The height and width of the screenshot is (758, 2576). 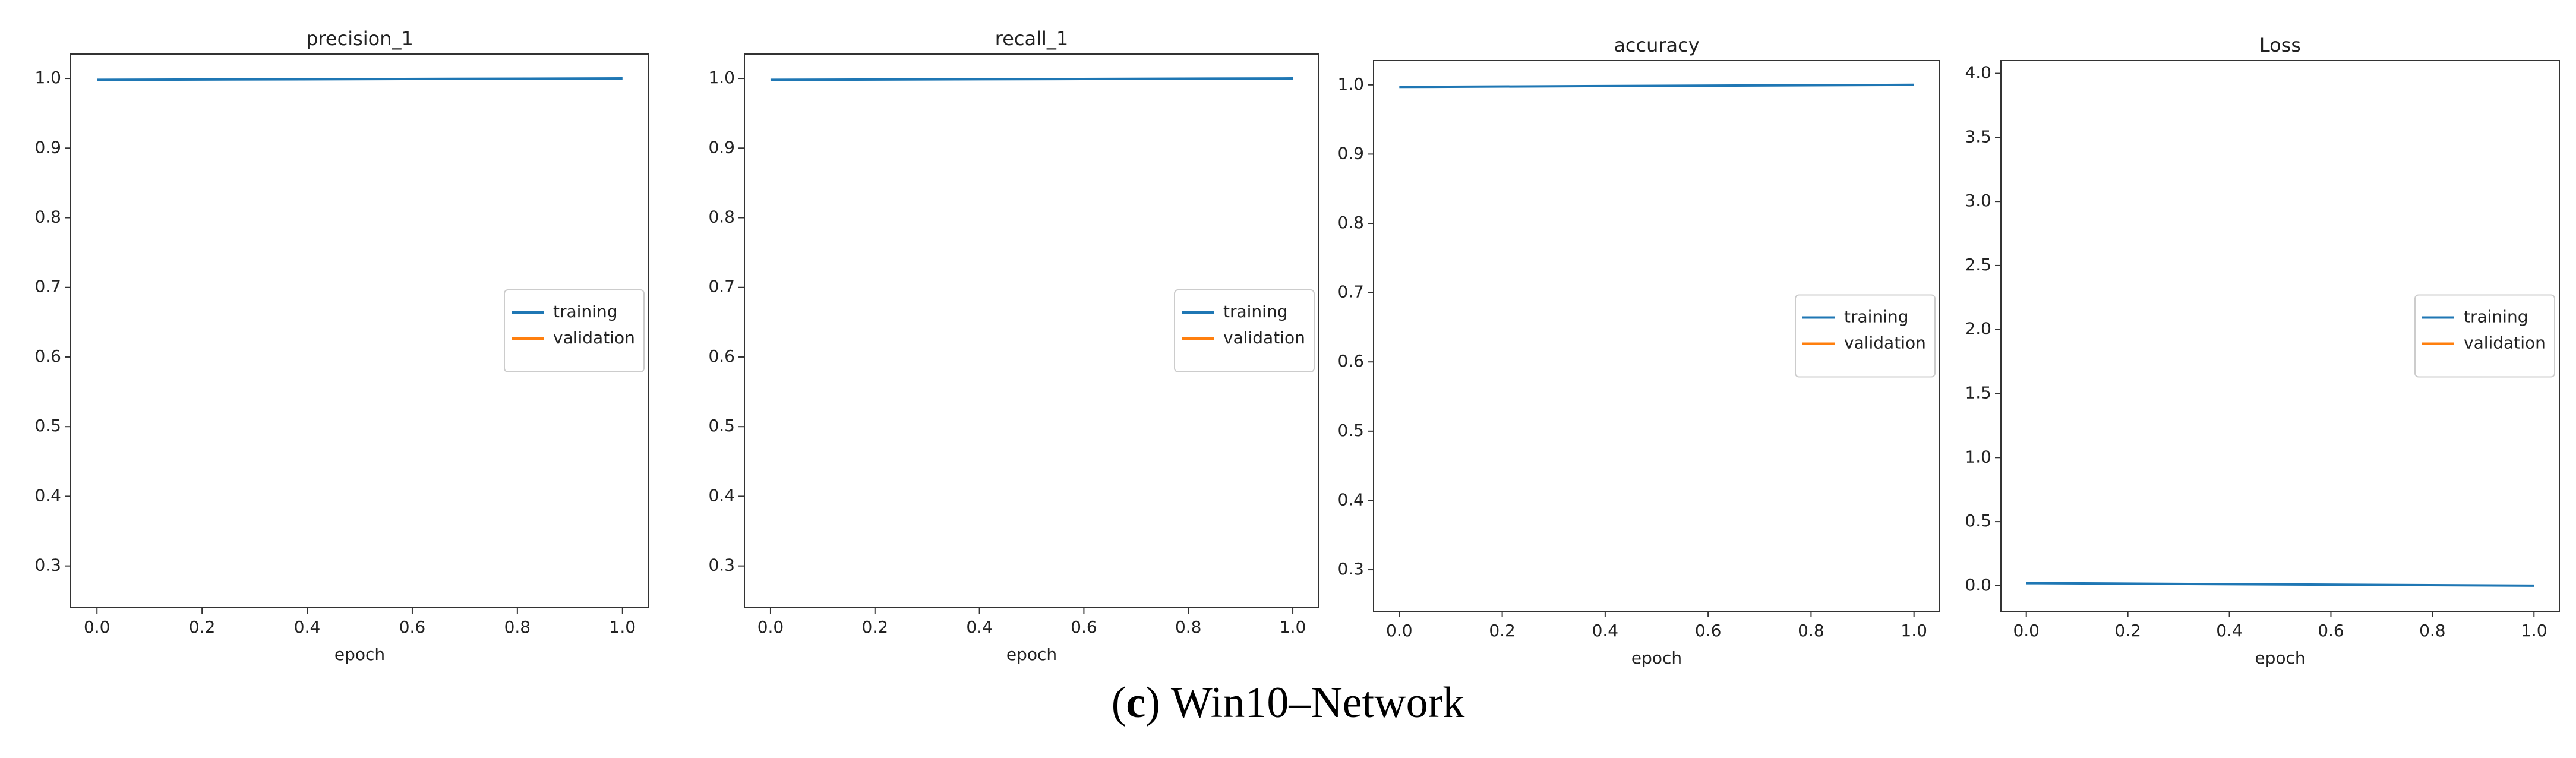 What do you see at coordinates (1317, 702) in the screenshot?
I see `caption-text: Win10–Network` at bounding box center [1317, 702].